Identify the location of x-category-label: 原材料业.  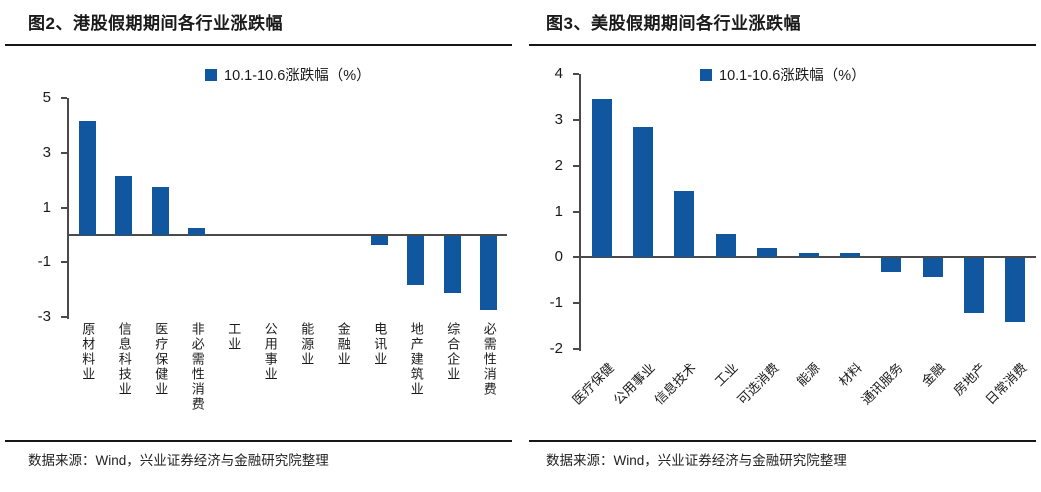
(88, 352).